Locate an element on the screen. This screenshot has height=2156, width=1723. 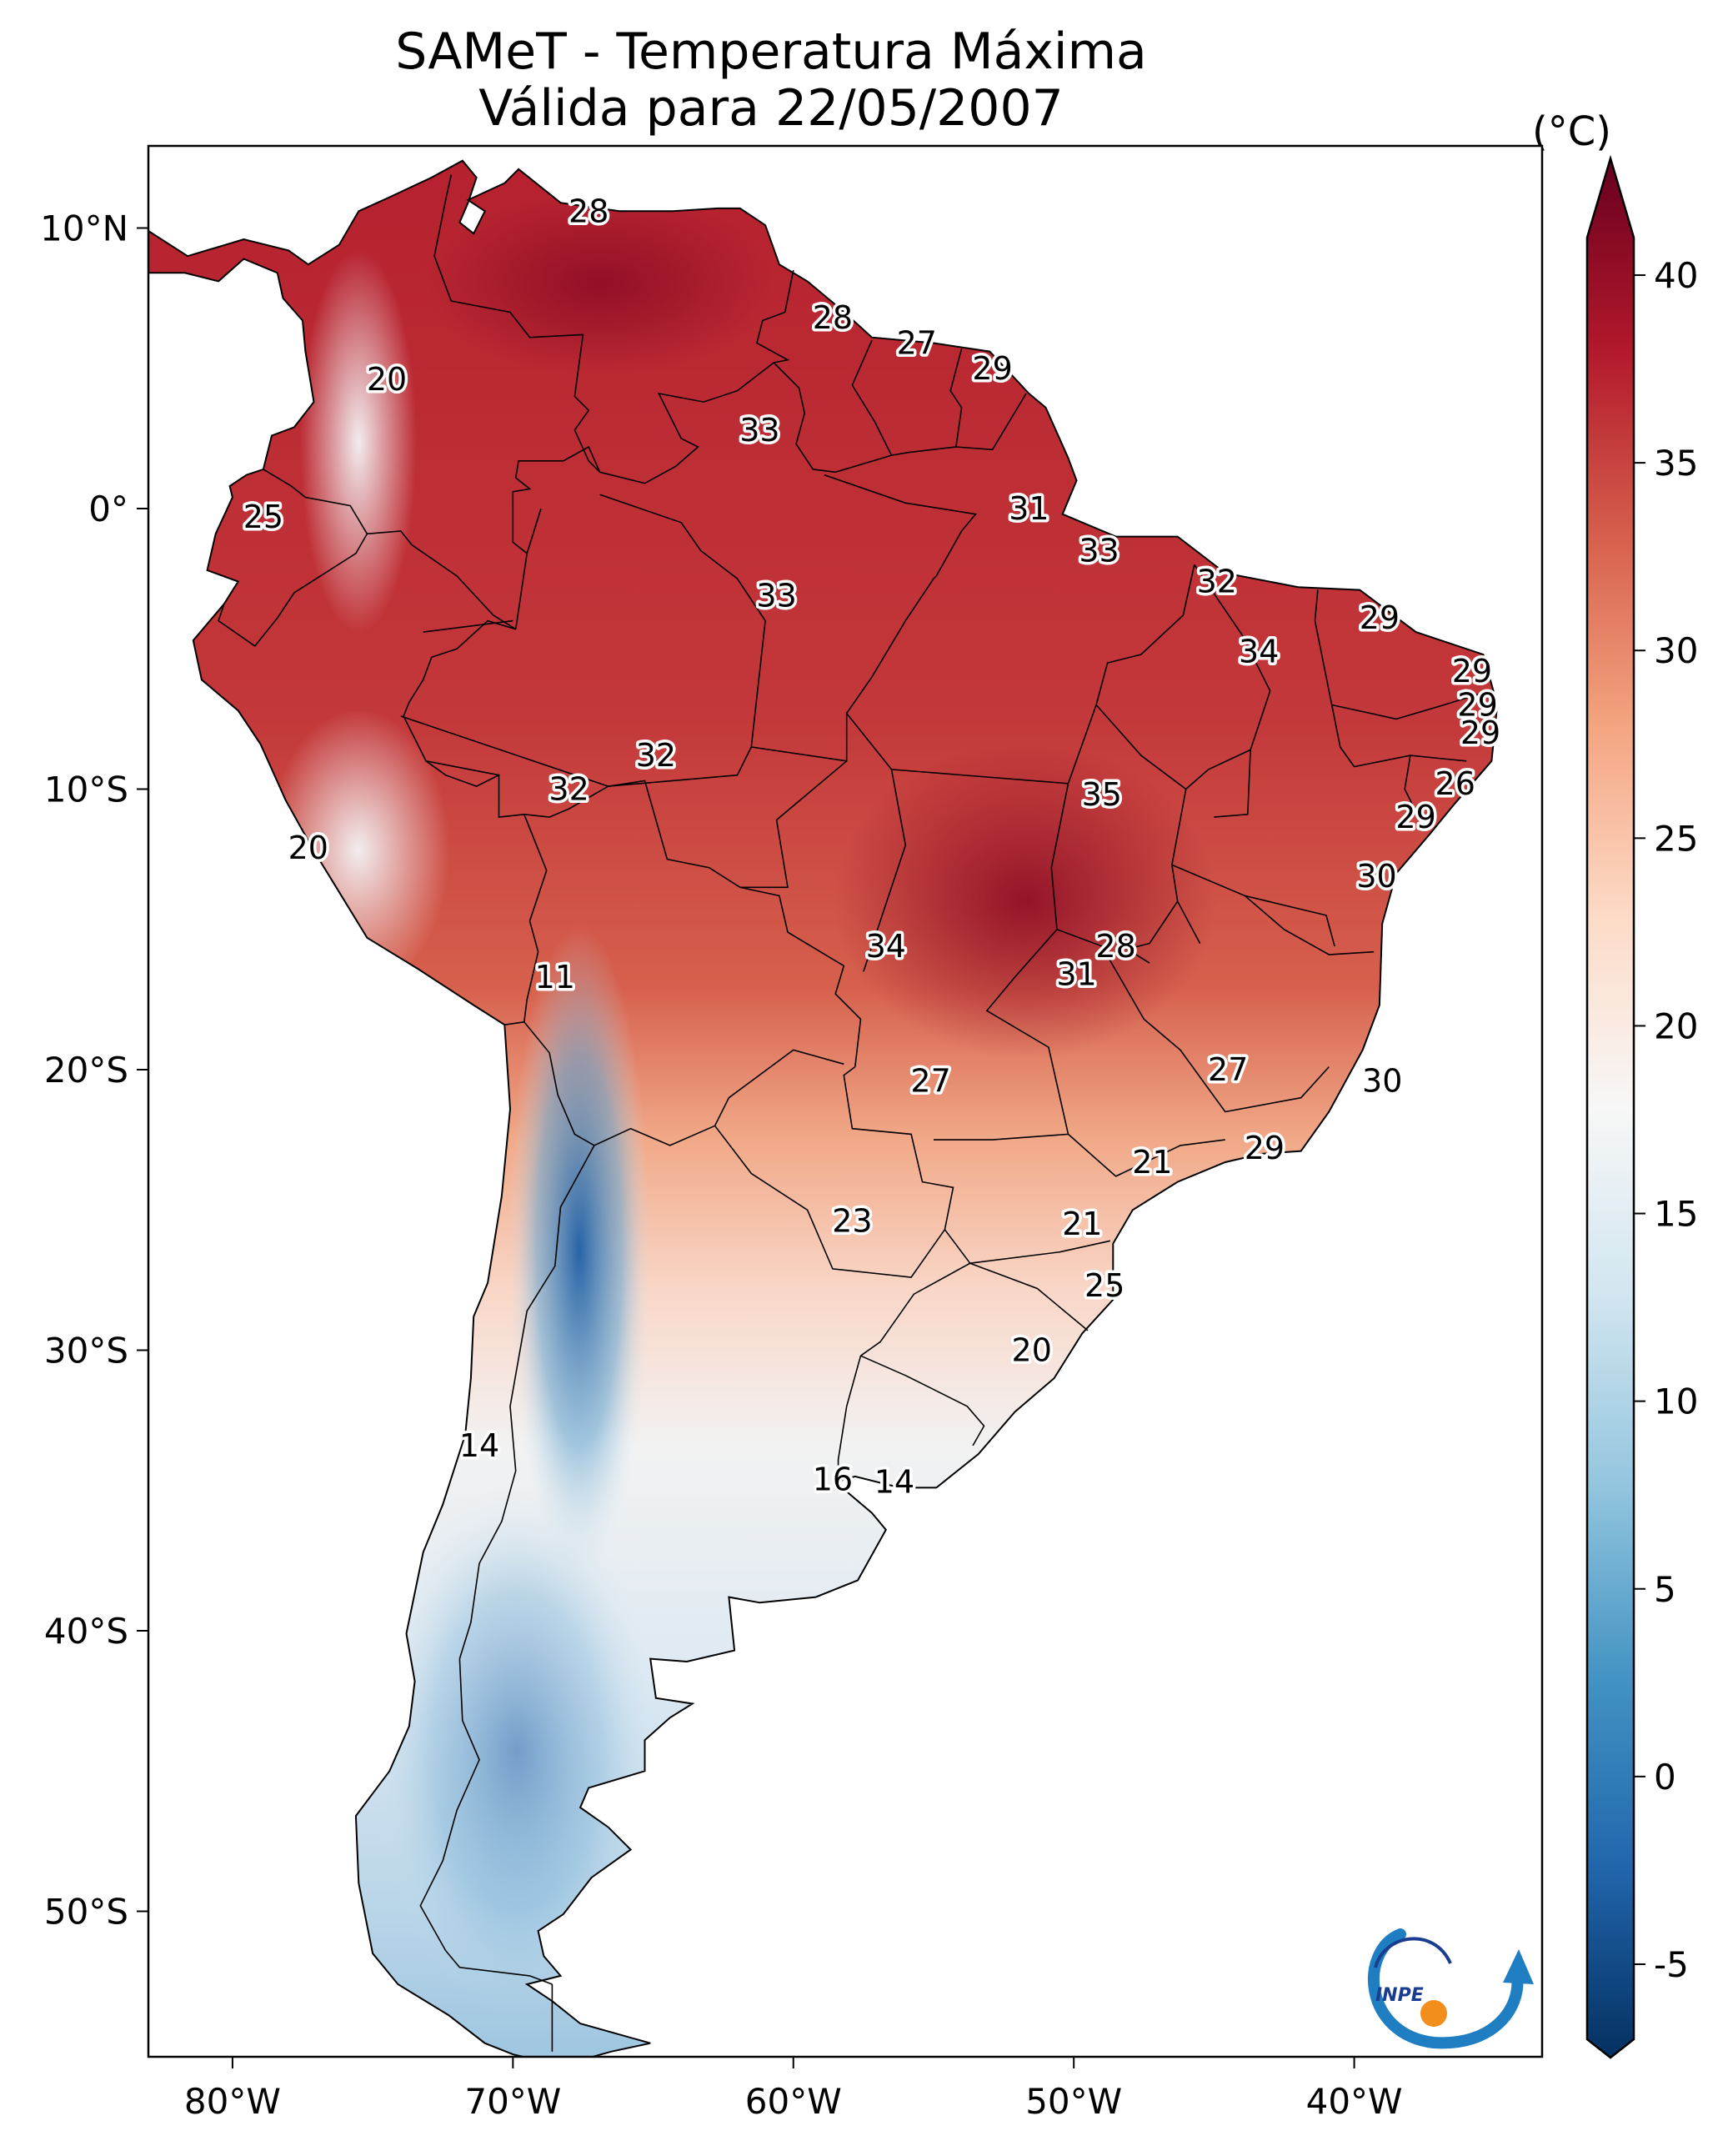
colorbar-tick-label: 35 is located at coordinates (1676, 463).